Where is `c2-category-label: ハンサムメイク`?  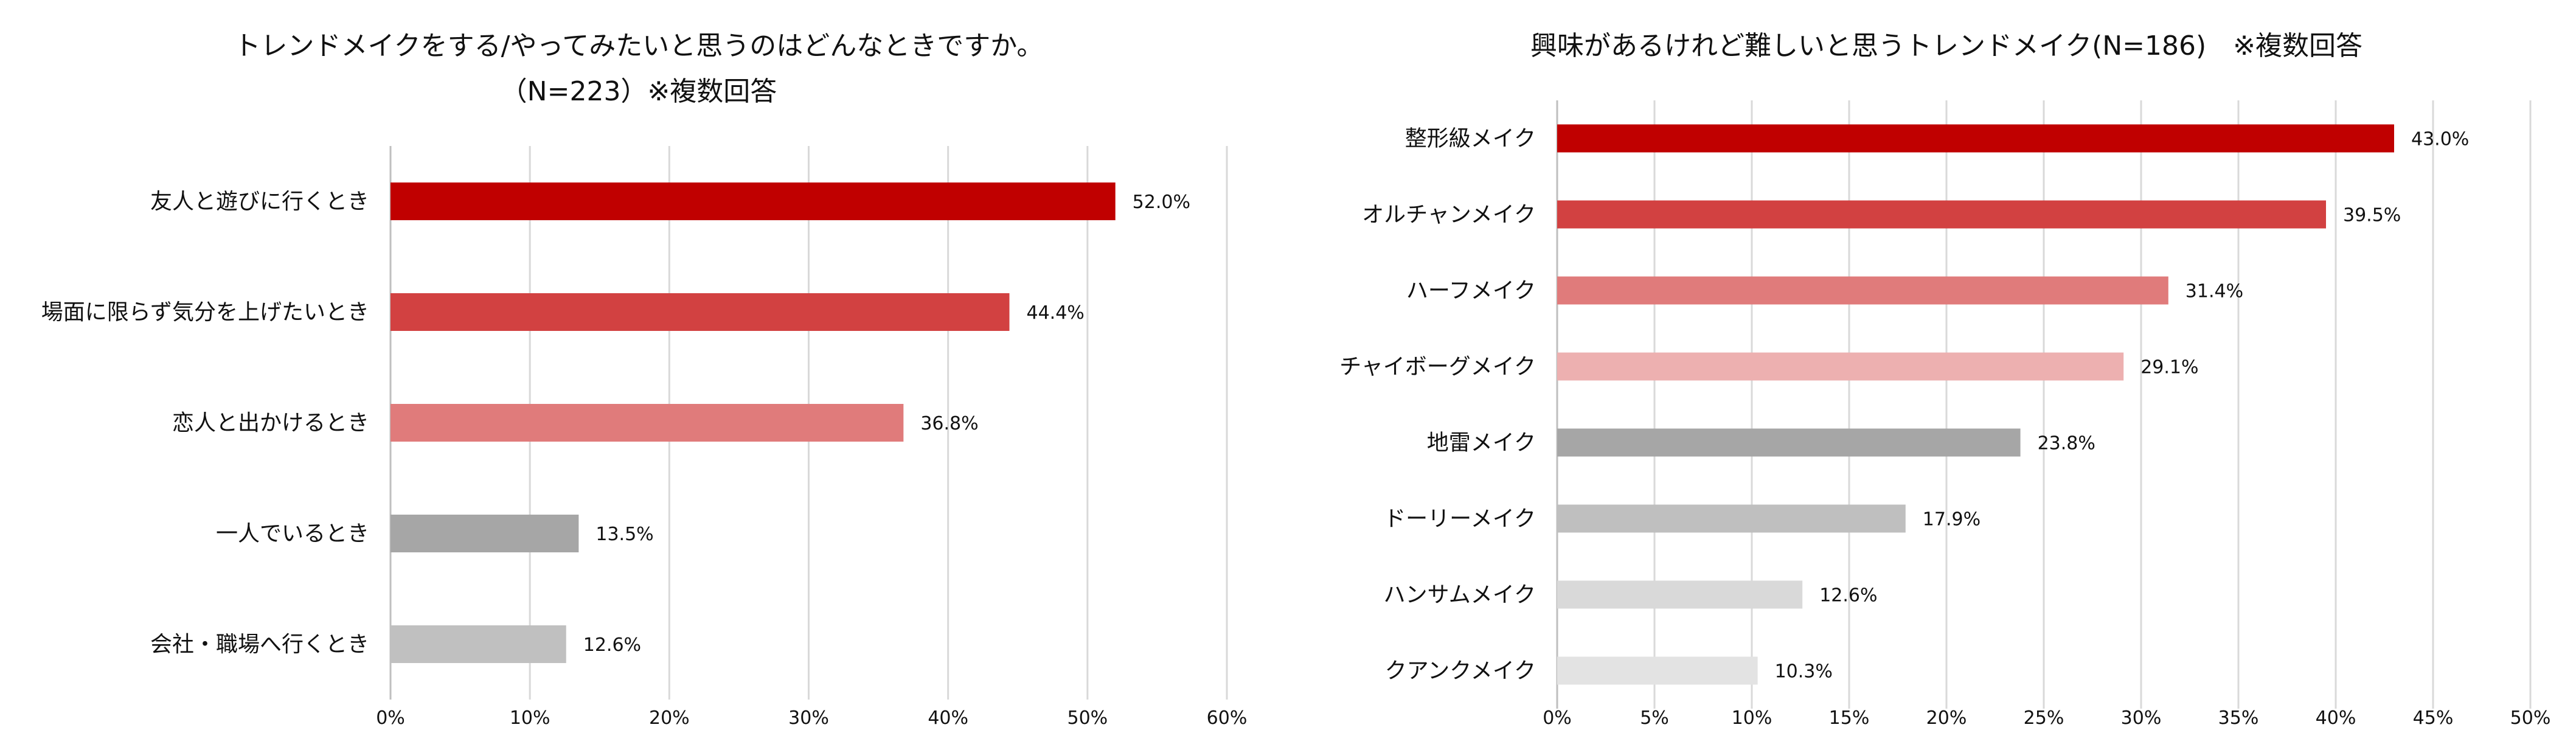
c2-category-label: ハンサムメイク is located at coordinates (1459, 595).